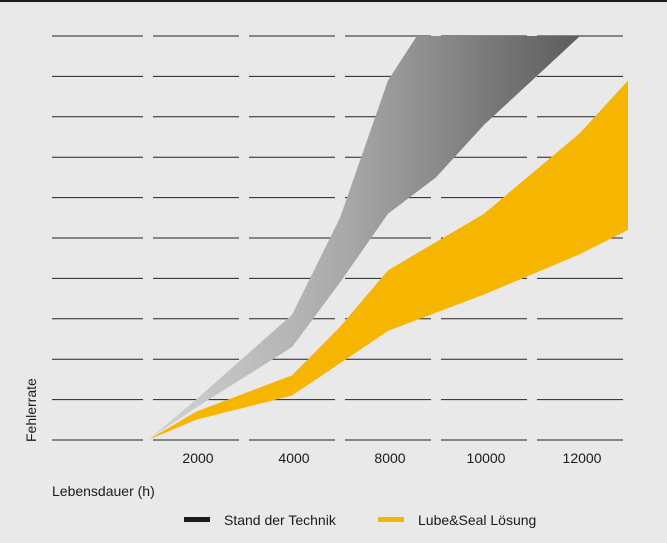 The height and width of the screenshot is (543, 667). What do you see at coordinates (360, 520) in the screenshot?
I see `legend: Stand der Technik Lube&Seal Lösung` at bounding box center [360, 520].